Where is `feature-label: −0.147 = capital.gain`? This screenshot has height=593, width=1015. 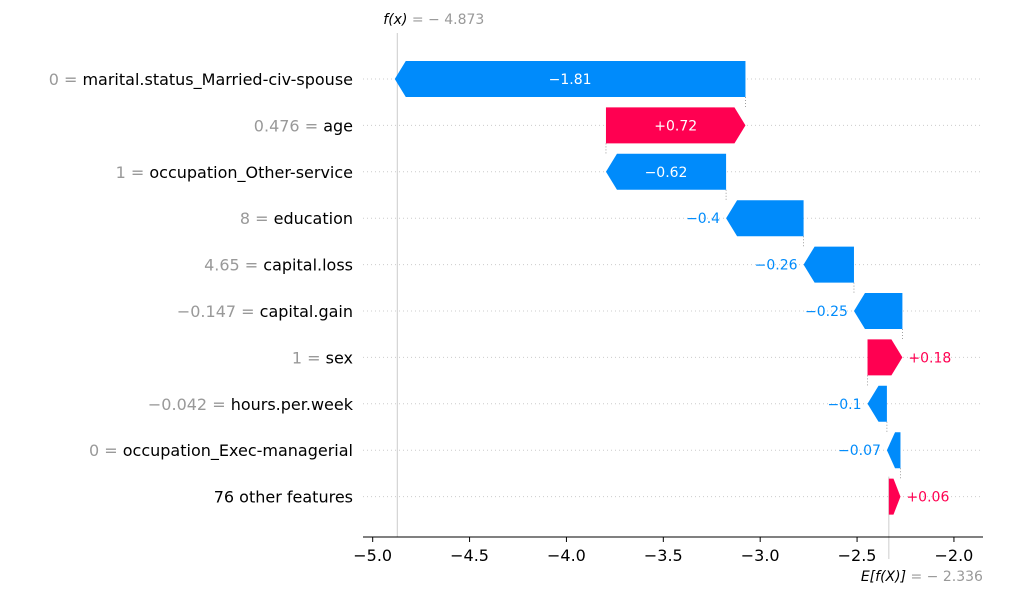 feature-label: −0.147 = capital.gain is located at coordinates (265, 311).